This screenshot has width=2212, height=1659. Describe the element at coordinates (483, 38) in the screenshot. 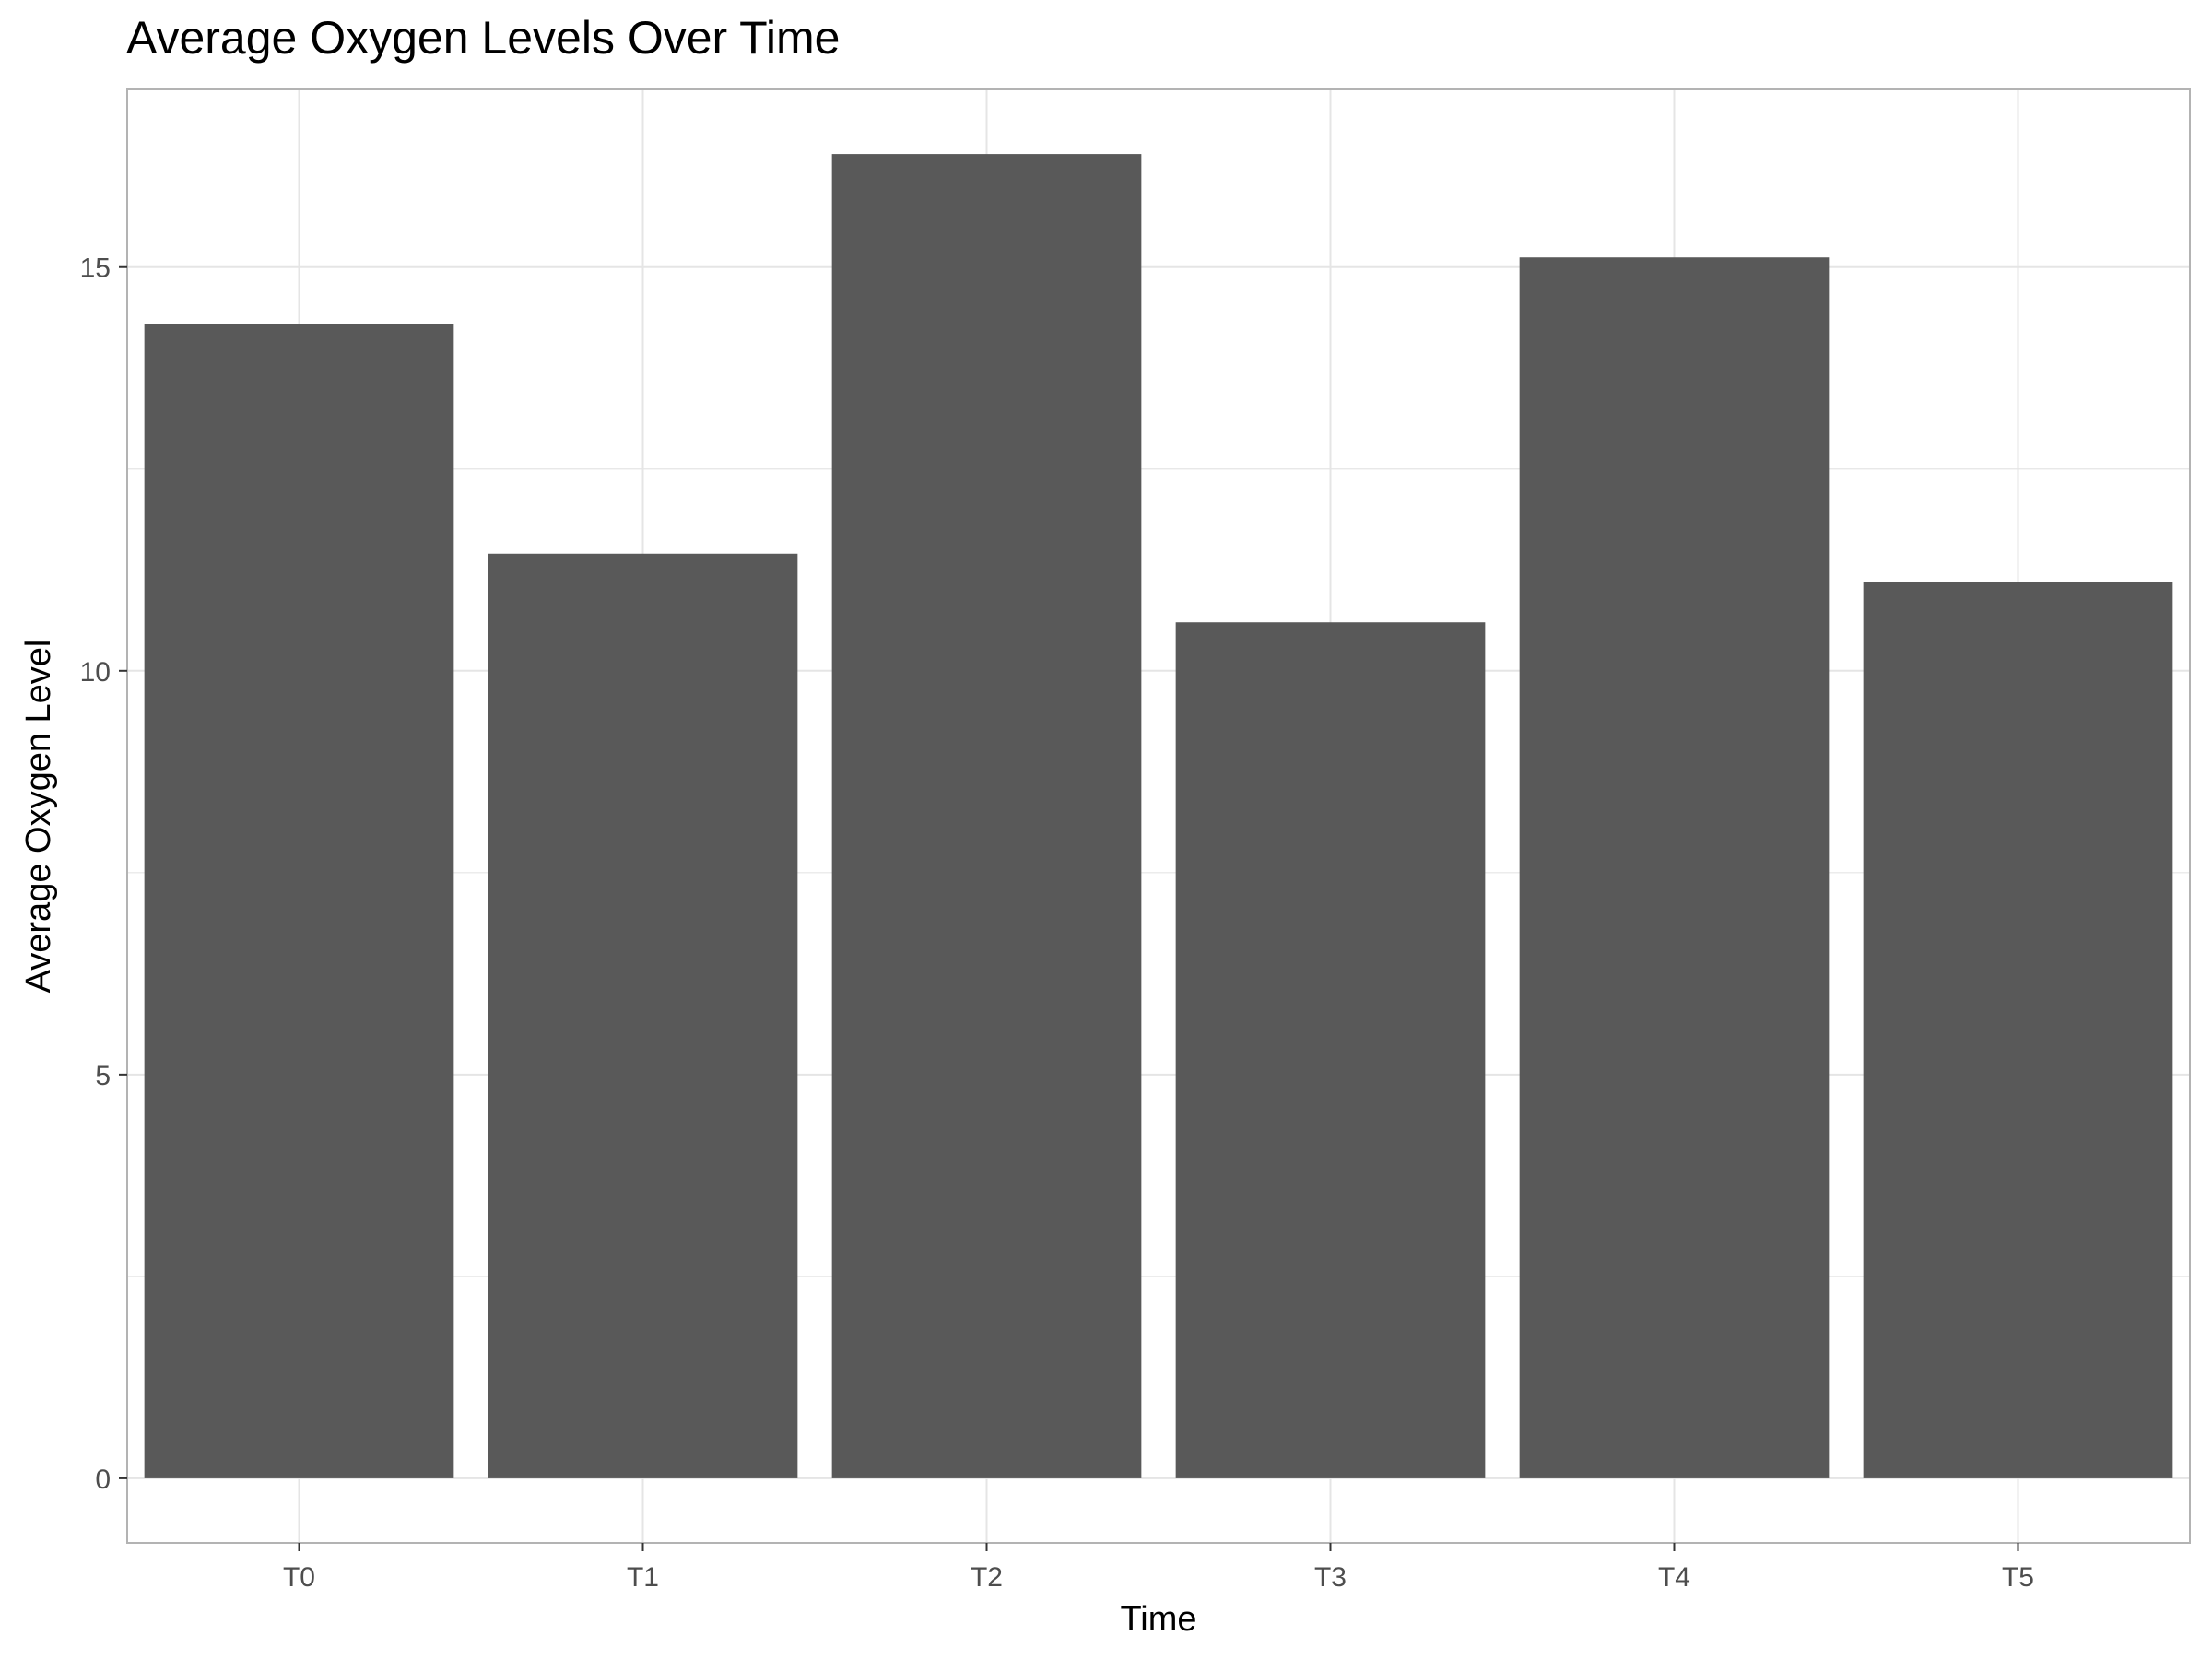

I see `chart-title: Average Oxygen Levels Over Time` at that location.